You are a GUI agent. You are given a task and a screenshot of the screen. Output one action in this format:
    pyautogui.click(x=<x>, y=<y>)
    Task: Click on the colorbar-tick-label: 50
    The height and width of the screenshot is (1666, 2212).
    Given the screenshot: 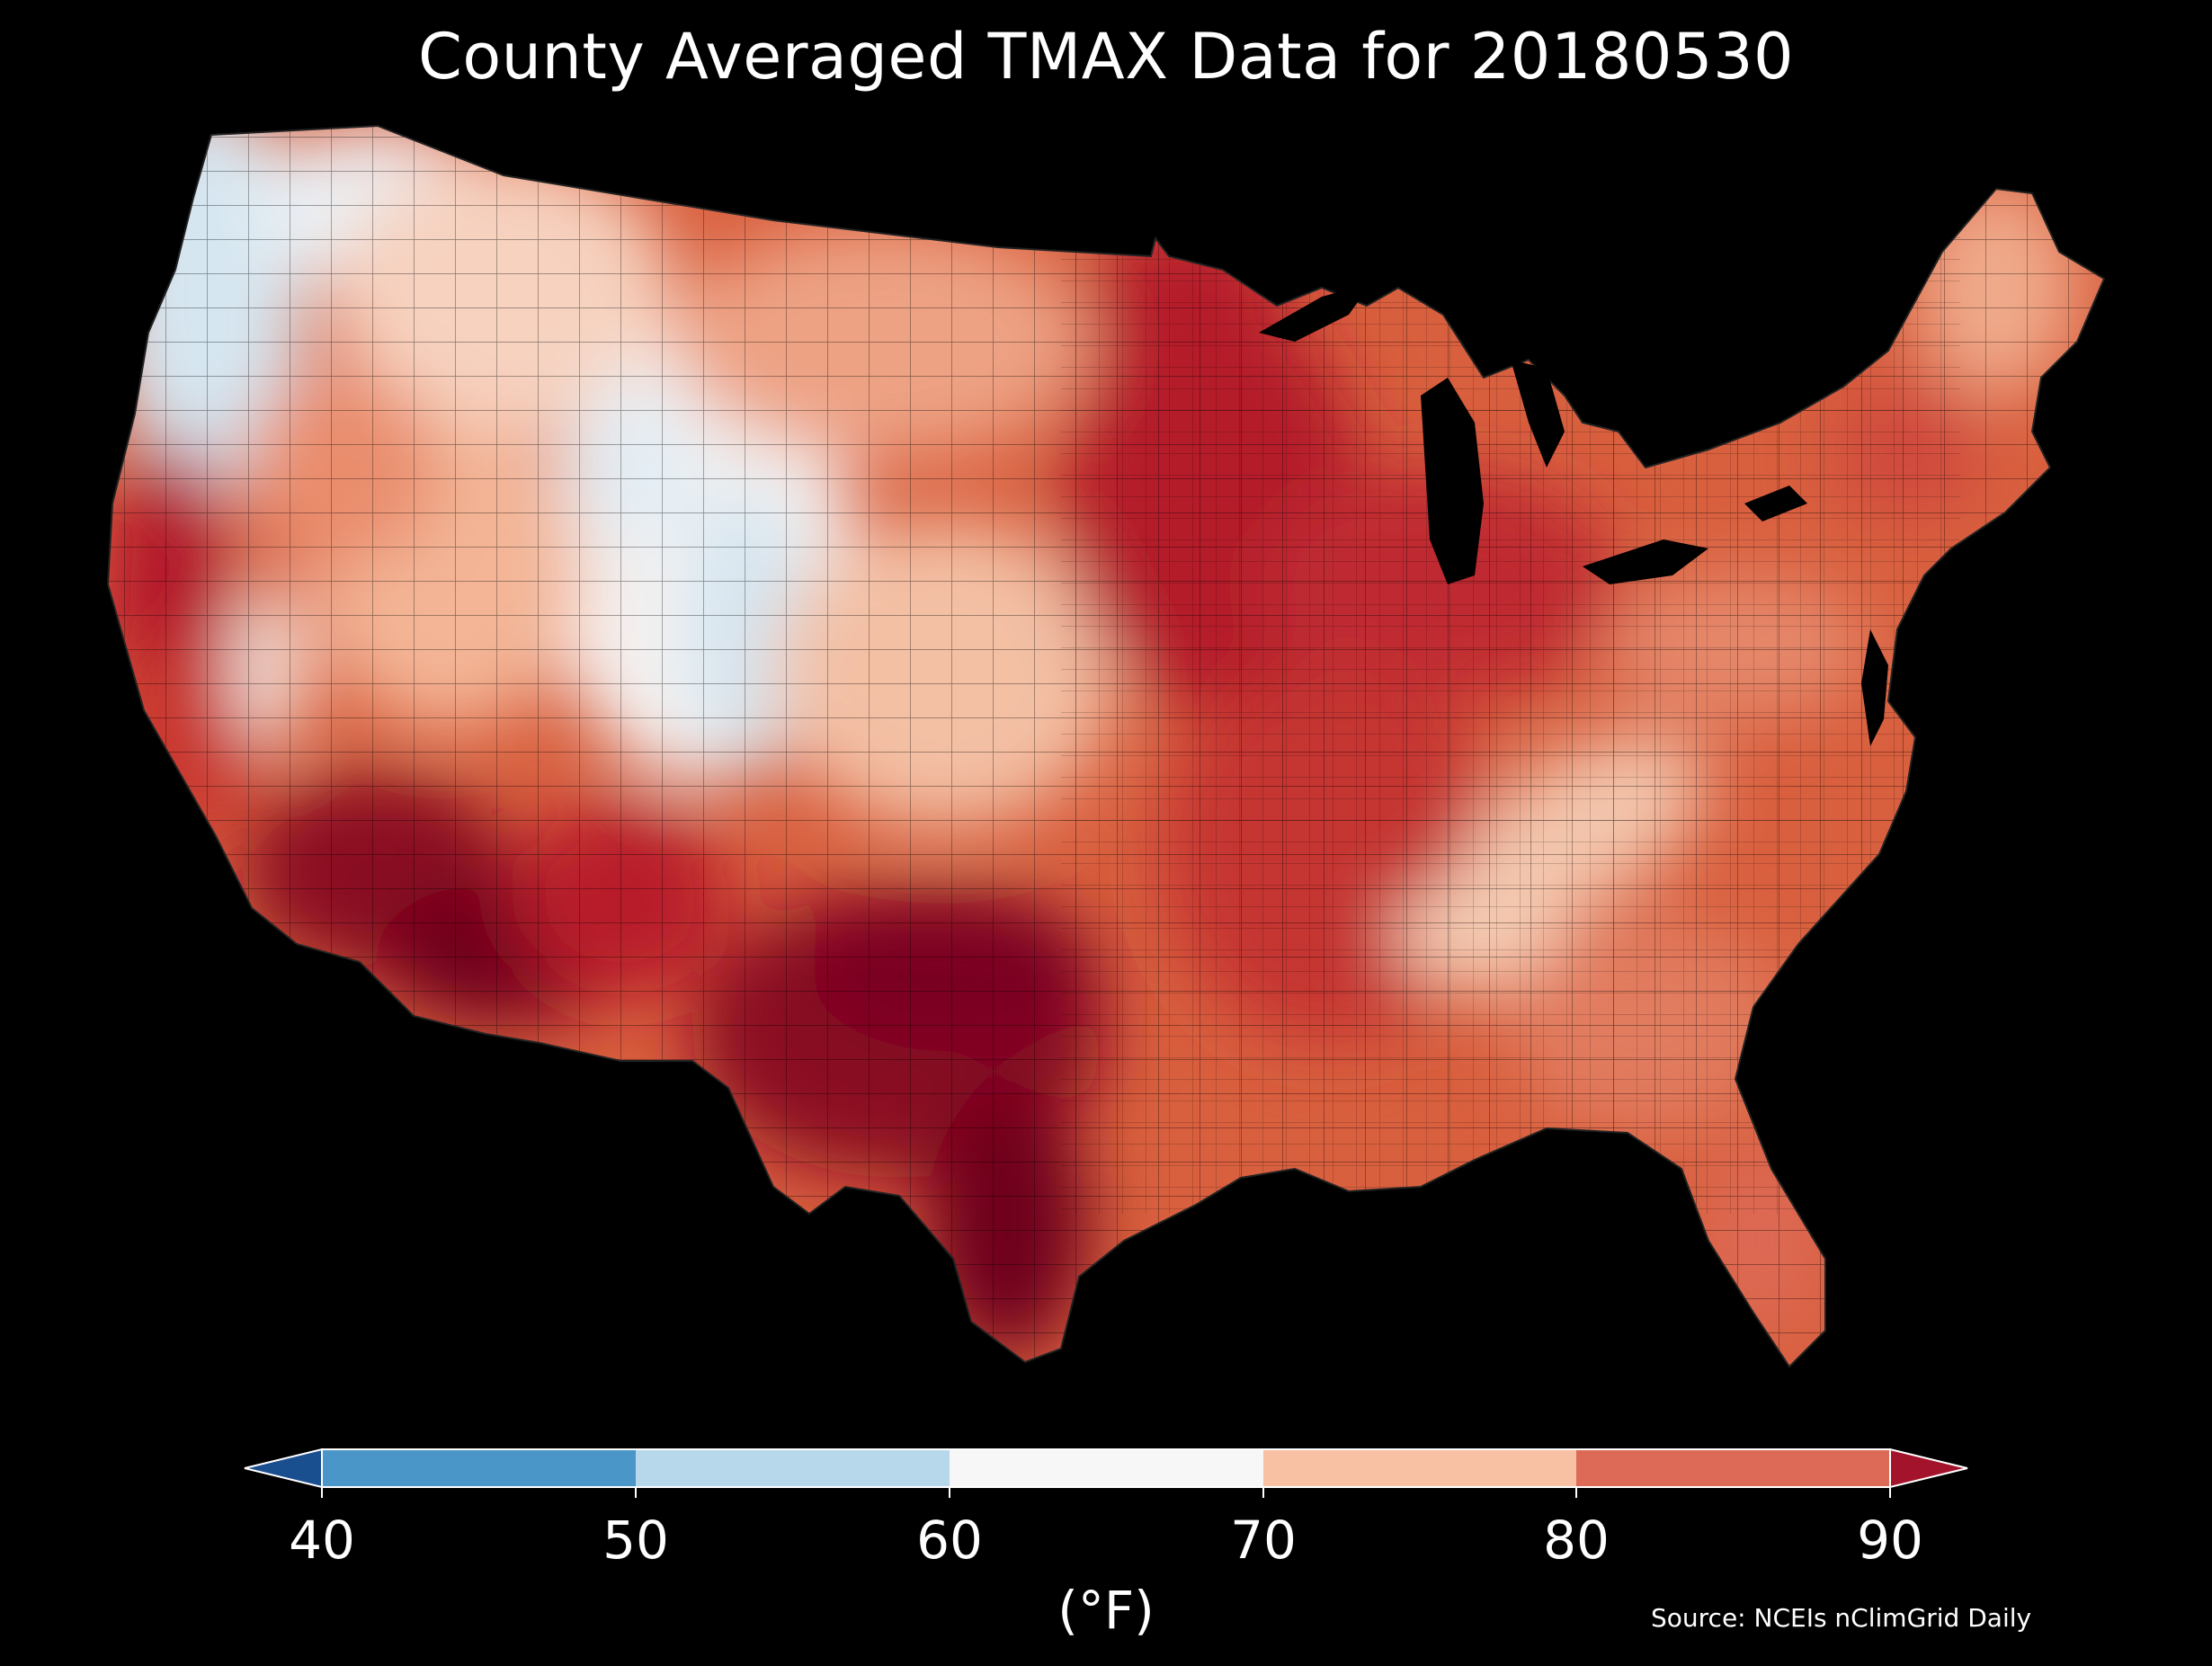 What is the action you would take?
    pyautogui.click(x=635, y=1540)
    